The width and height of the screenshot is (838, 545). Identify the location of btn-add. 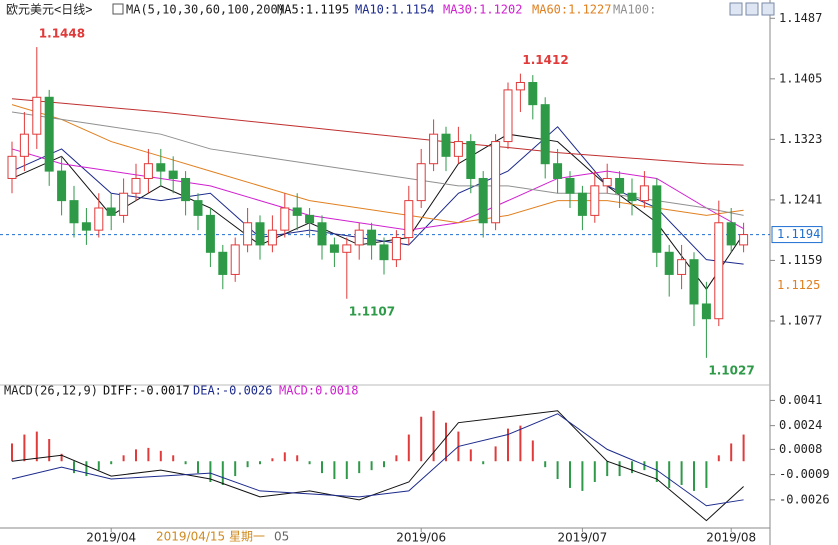
(752, 9).